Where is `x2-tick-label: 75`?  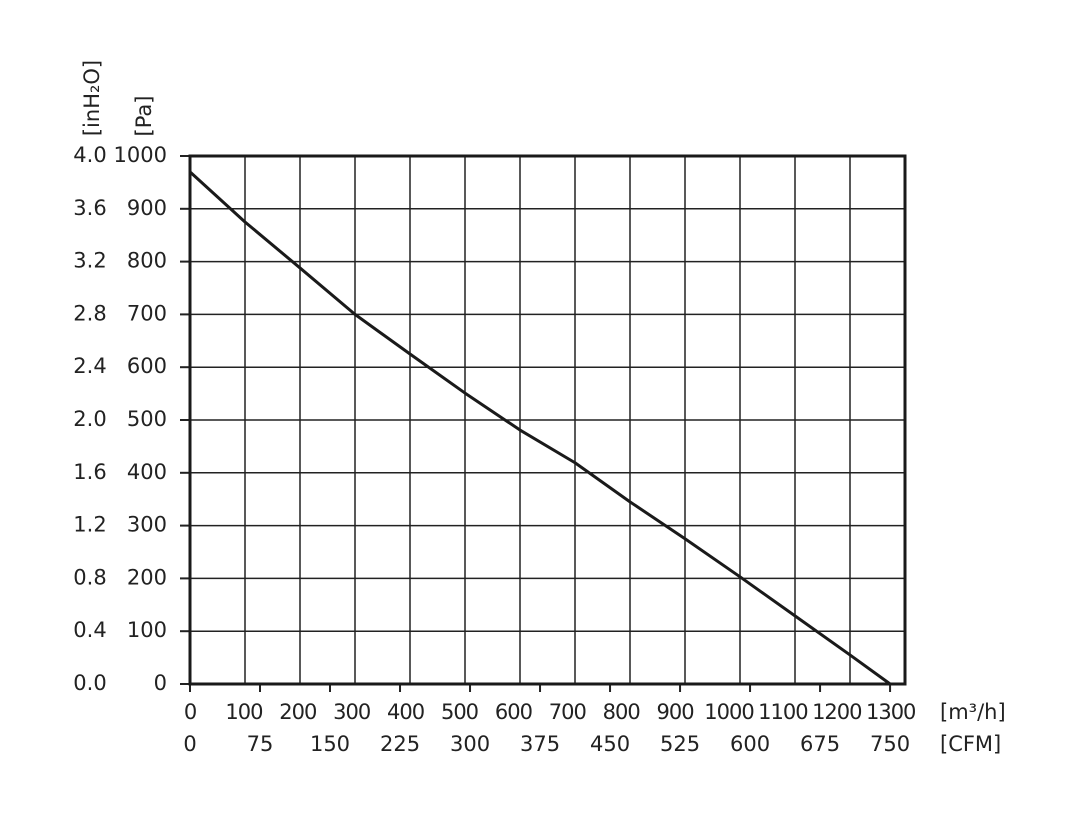 x2-tick-label: 75 is located at coordinates (260, 744).